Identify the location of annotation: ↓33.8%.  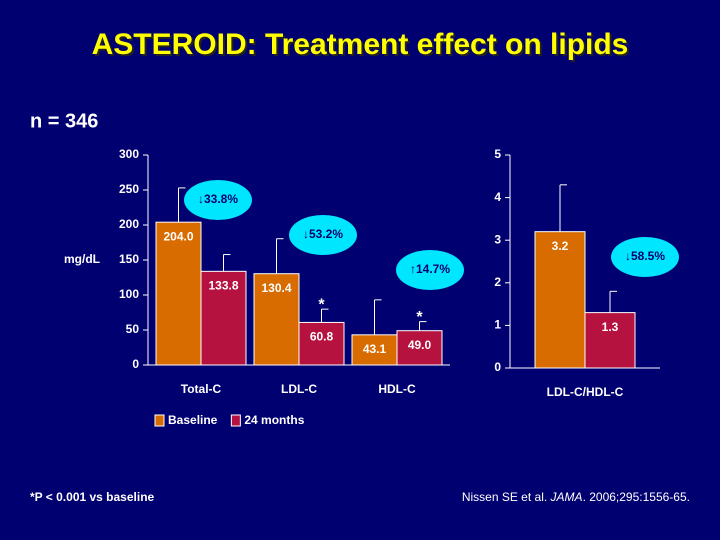
(218, 199).